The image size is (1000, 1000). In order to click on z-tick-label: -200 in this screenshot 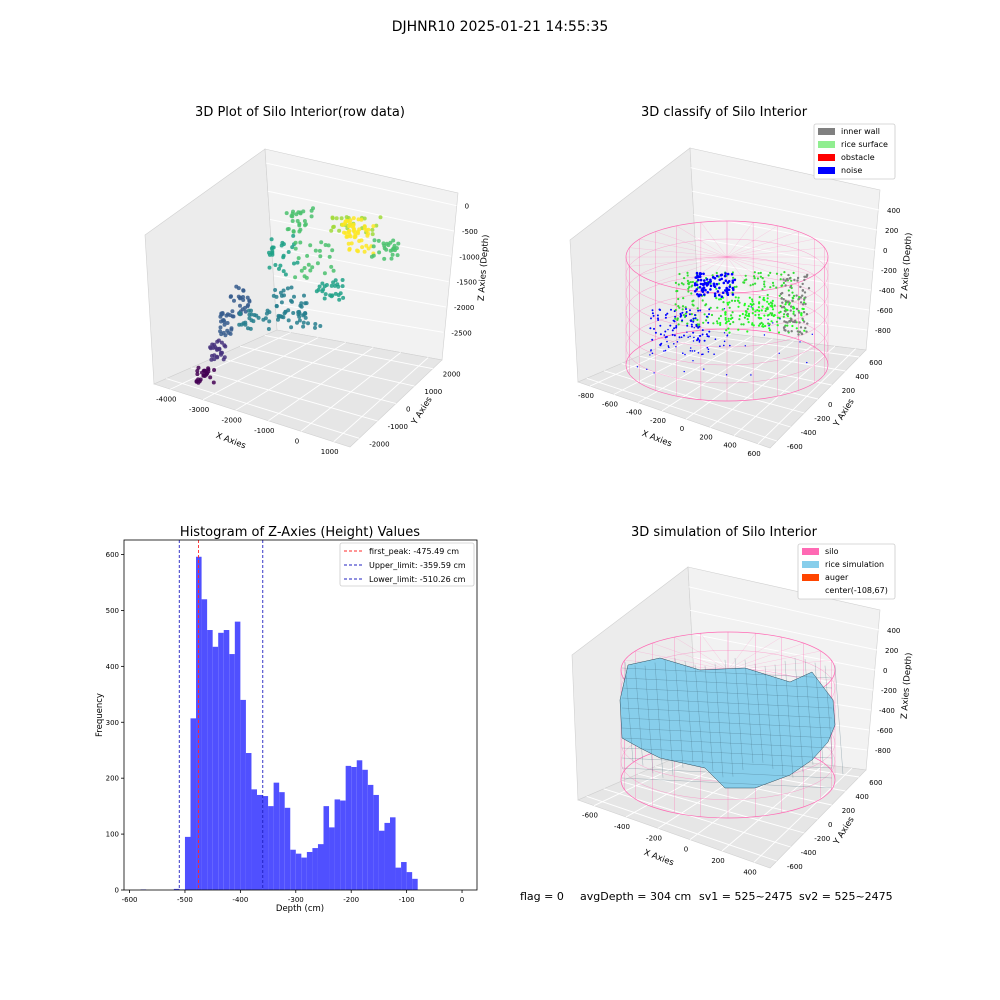, I will do `click(889, 271)`.